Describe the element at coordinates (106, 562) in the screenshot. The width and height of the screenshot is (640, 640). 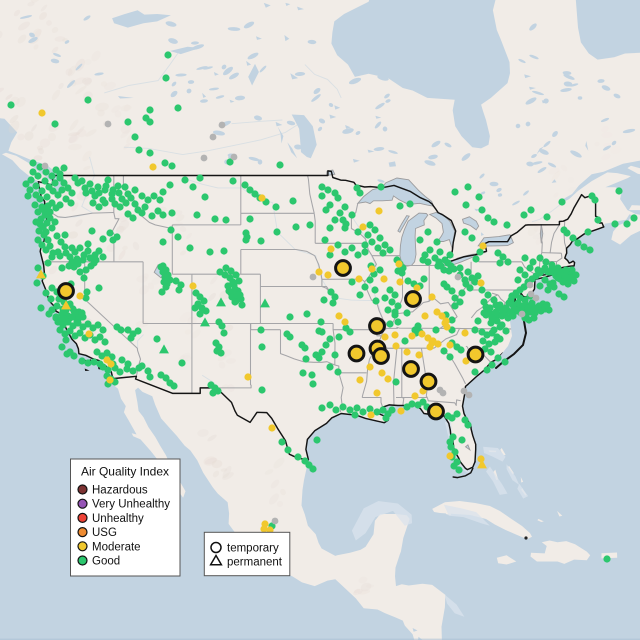
I see `svg-text: Good` at that location.